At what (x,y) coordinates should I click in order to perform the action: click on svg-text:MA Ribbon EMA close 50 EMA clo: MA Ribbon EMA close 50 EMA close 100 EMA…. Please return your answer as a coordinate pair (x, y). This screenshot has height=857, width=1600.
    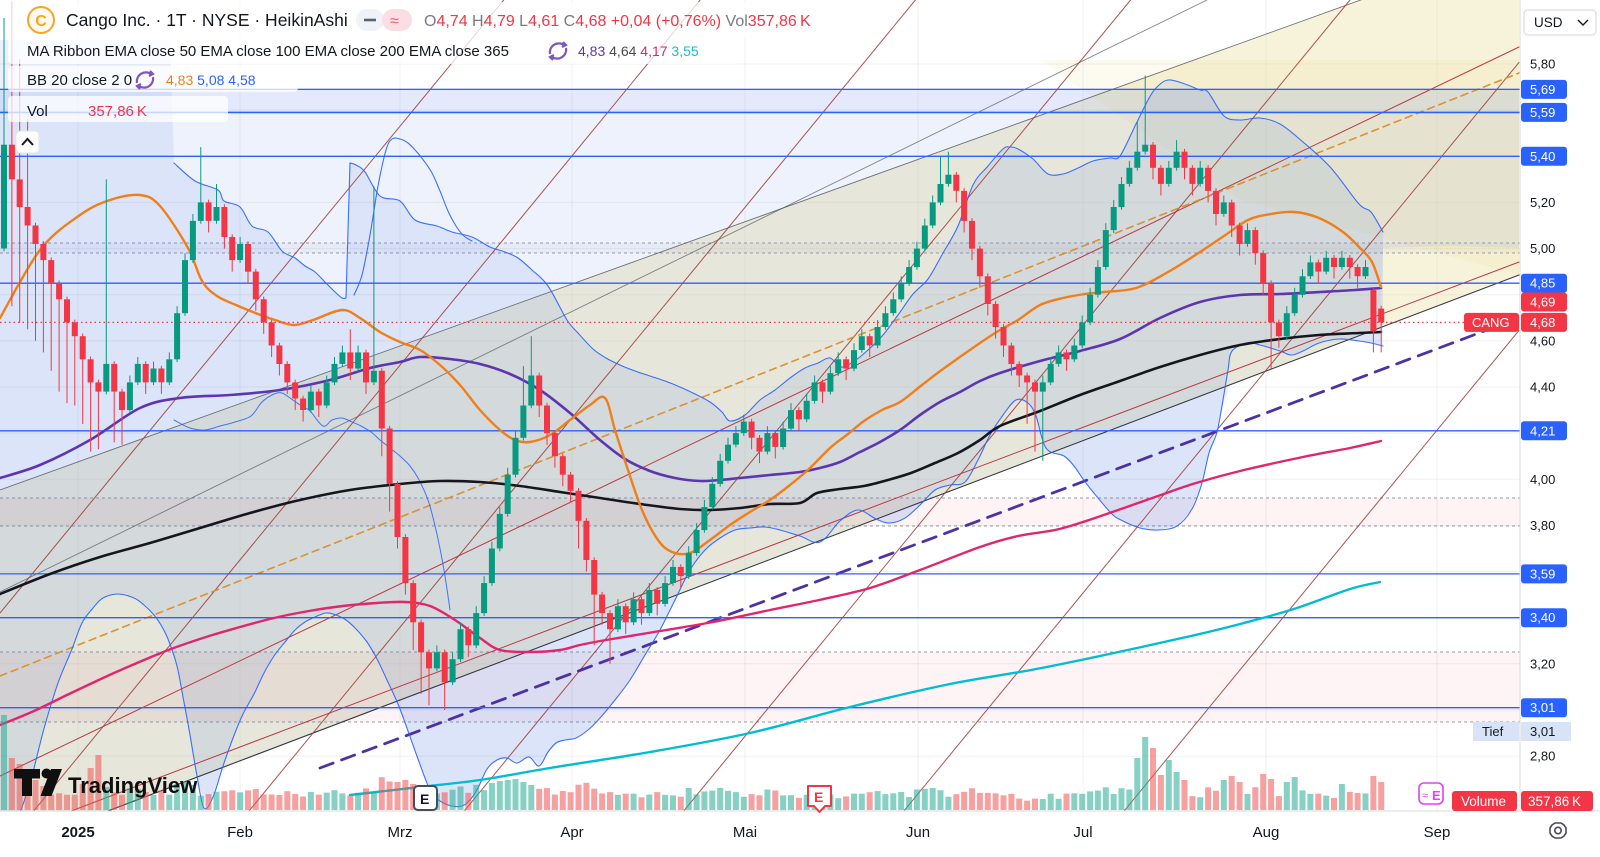
    Looking at the image, I should click on (268, 51).